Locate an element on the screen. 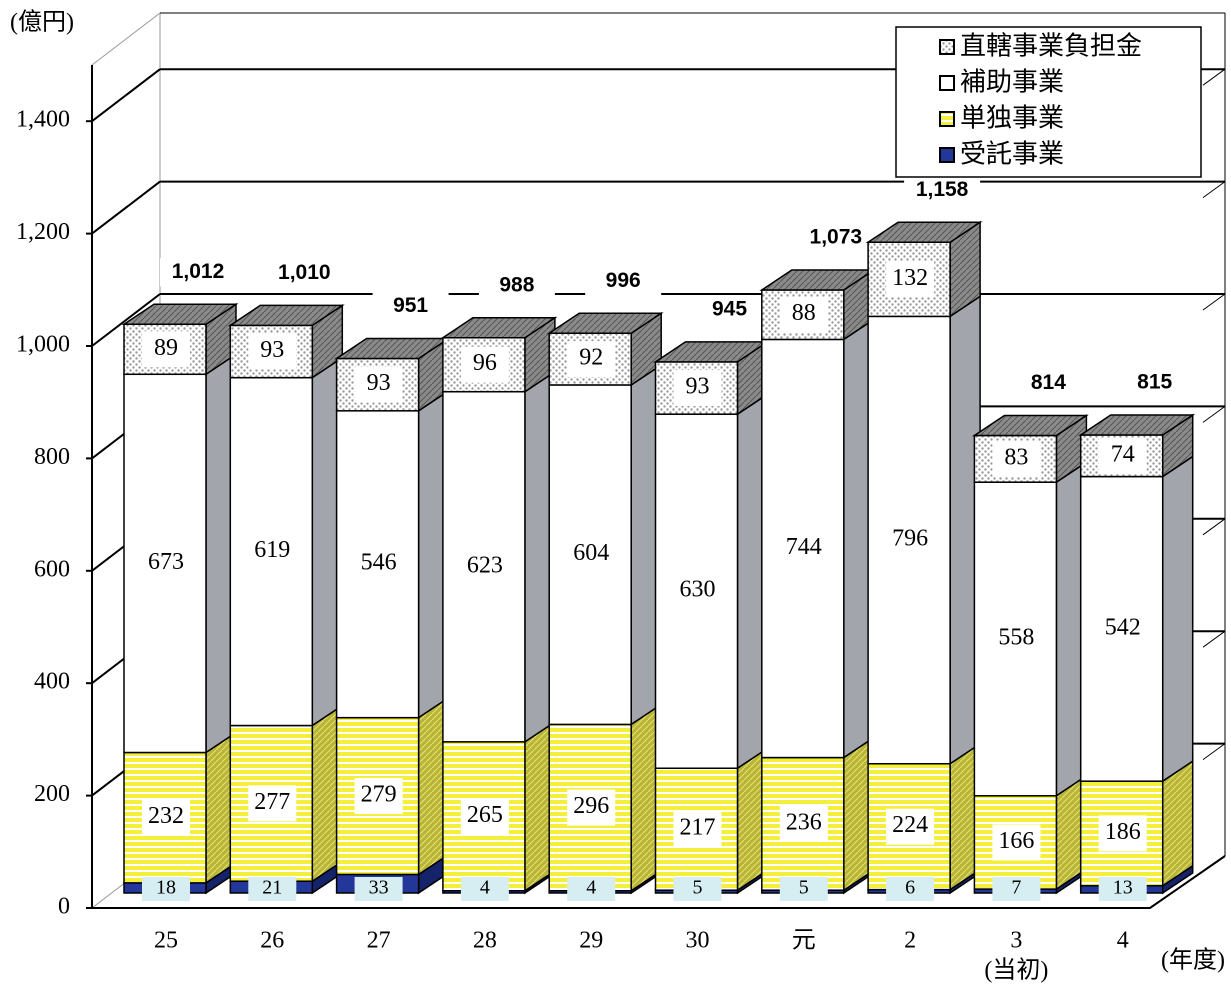  total-label: 1,158 is located at coordinates (942, 189).